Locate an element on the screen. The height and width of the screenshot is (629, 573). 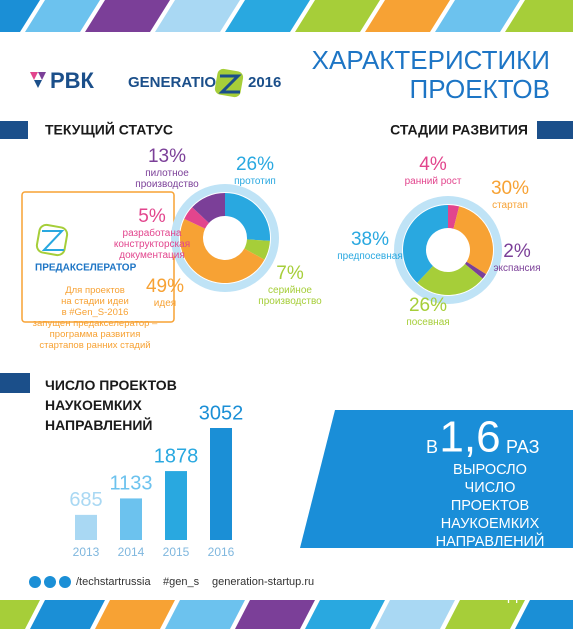
highlight-number: 1,6 is located at coordinates (469, 437).